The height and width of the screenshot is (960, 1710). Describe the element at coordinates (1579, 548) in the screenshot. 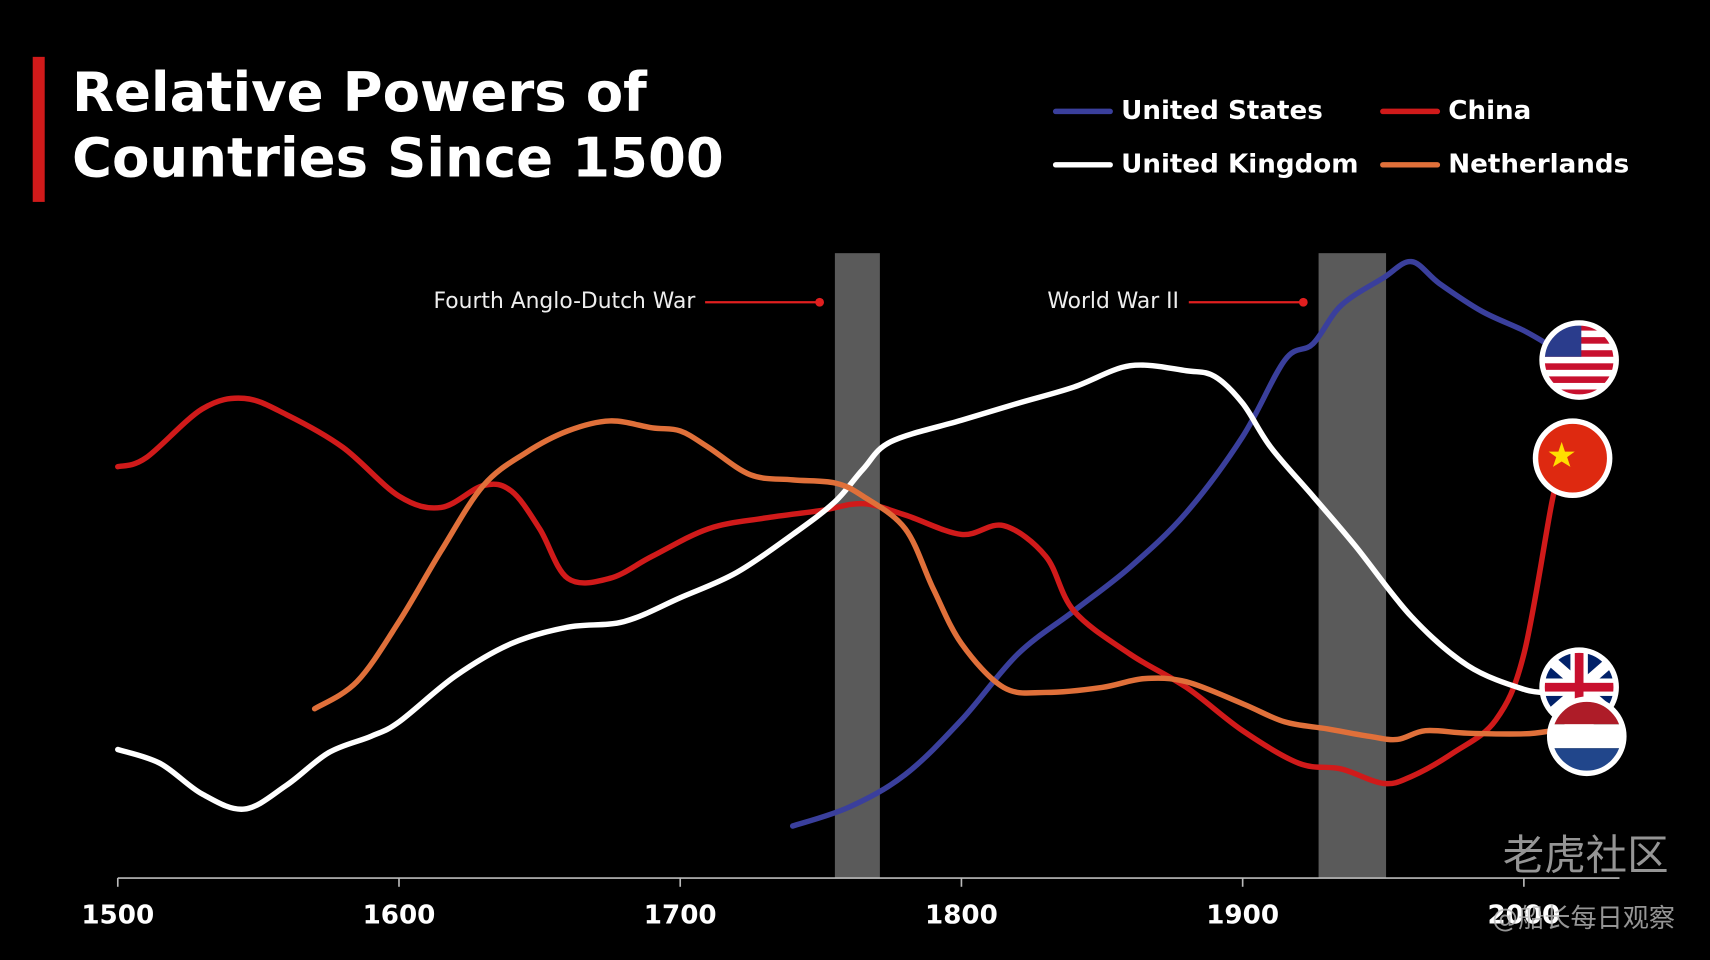

I see `flags` at that location.